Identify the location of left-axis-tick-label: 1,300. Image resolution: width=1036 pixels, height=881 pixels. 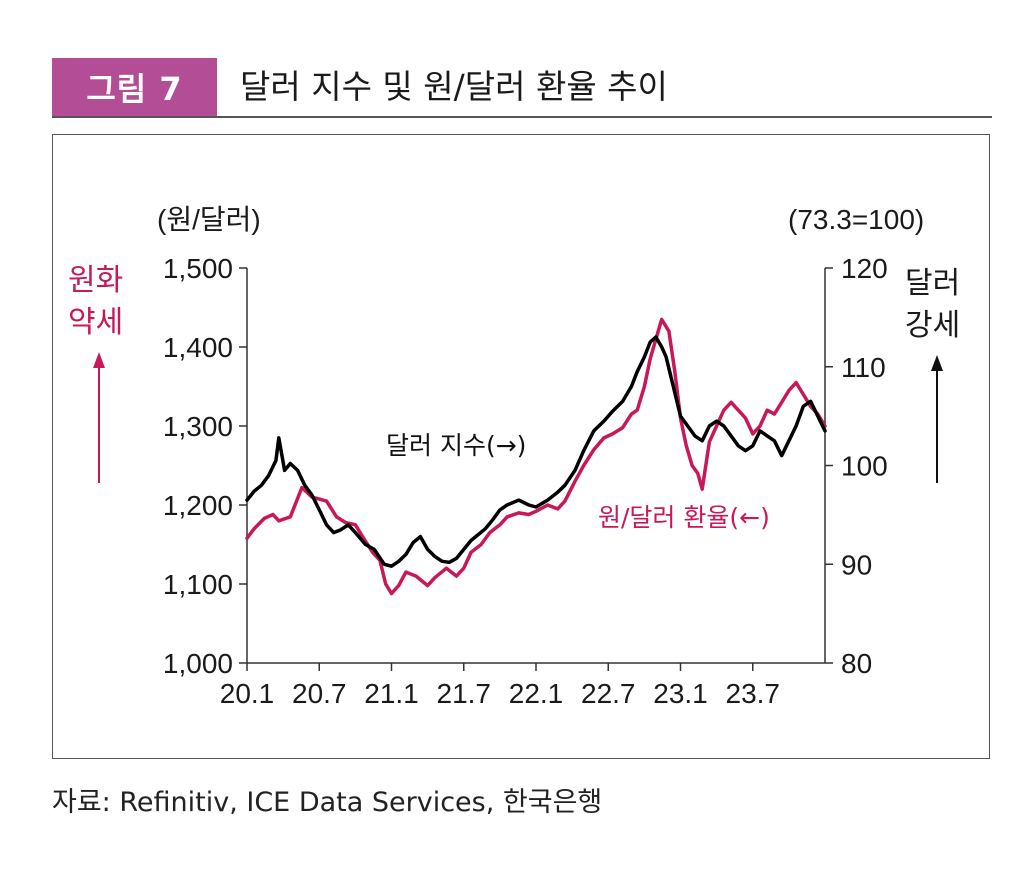
(198, 426).